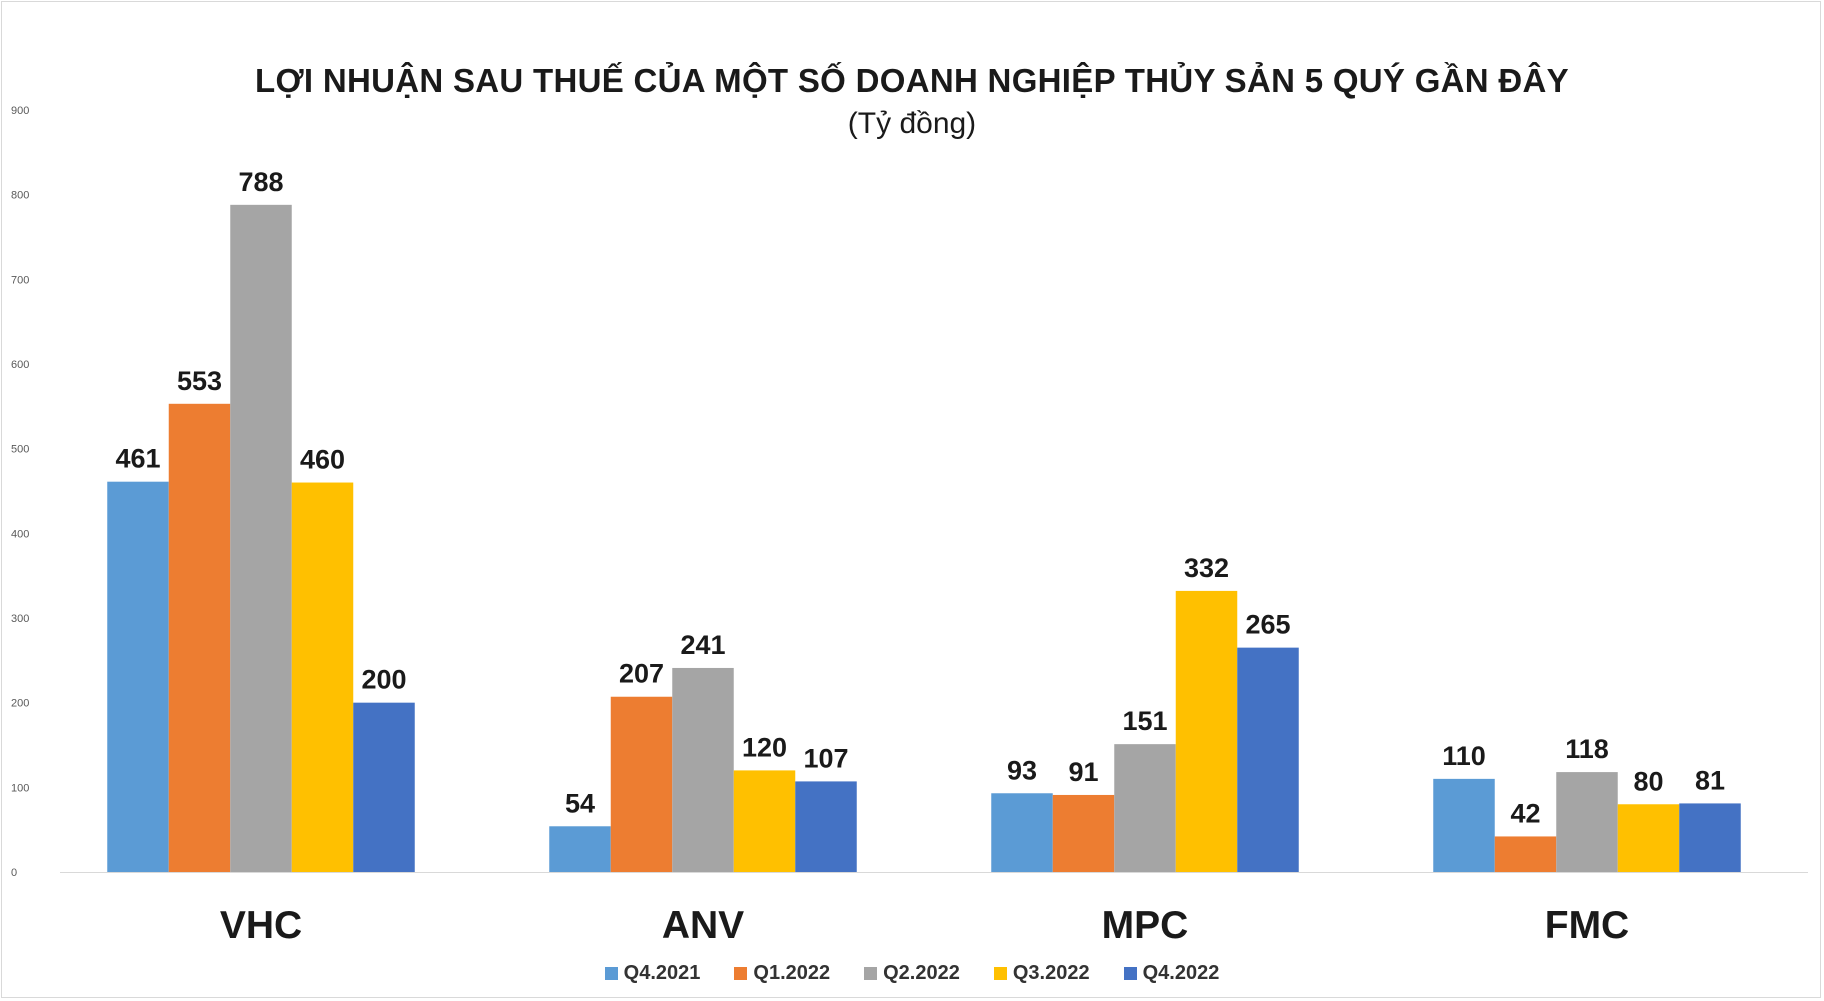 The height and width of the screenshot is (1001, 1824). What do you see at coordinates (20, 280) in the screenshot?
I see `y-tick-label: 700` at bounding box center [20, 280].